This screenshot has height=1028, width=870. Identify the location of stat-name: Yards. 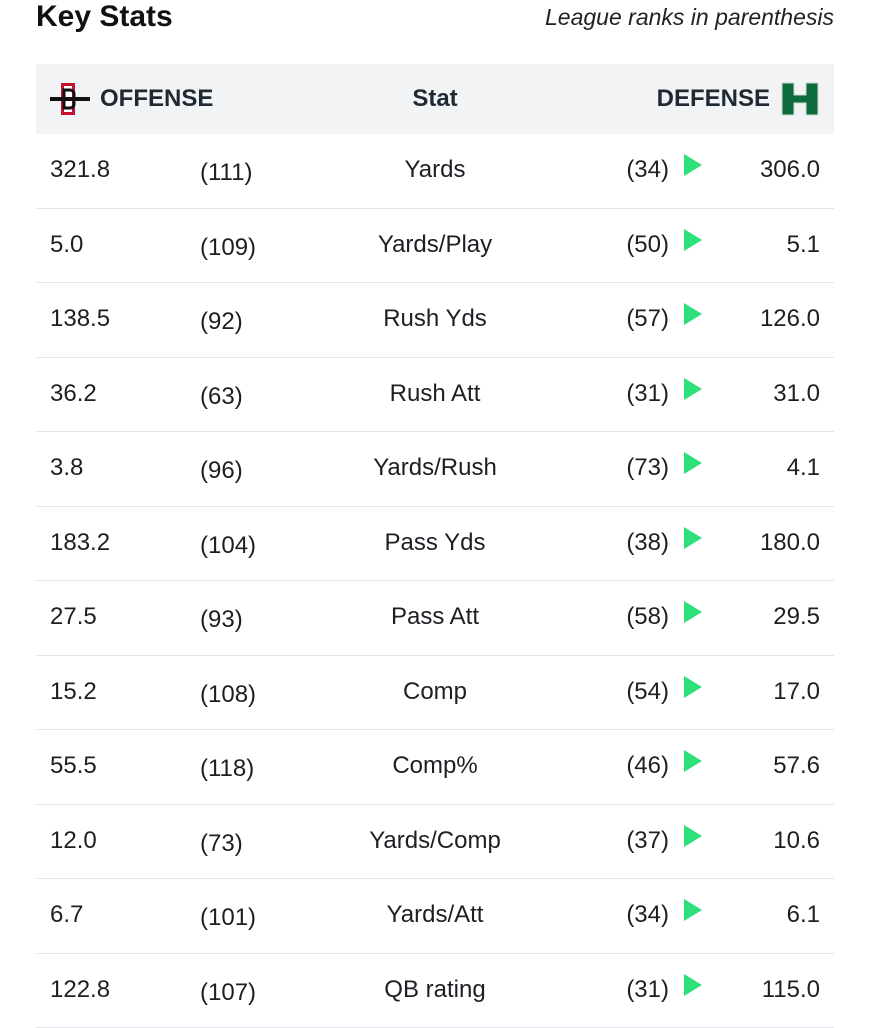
(435, 170).